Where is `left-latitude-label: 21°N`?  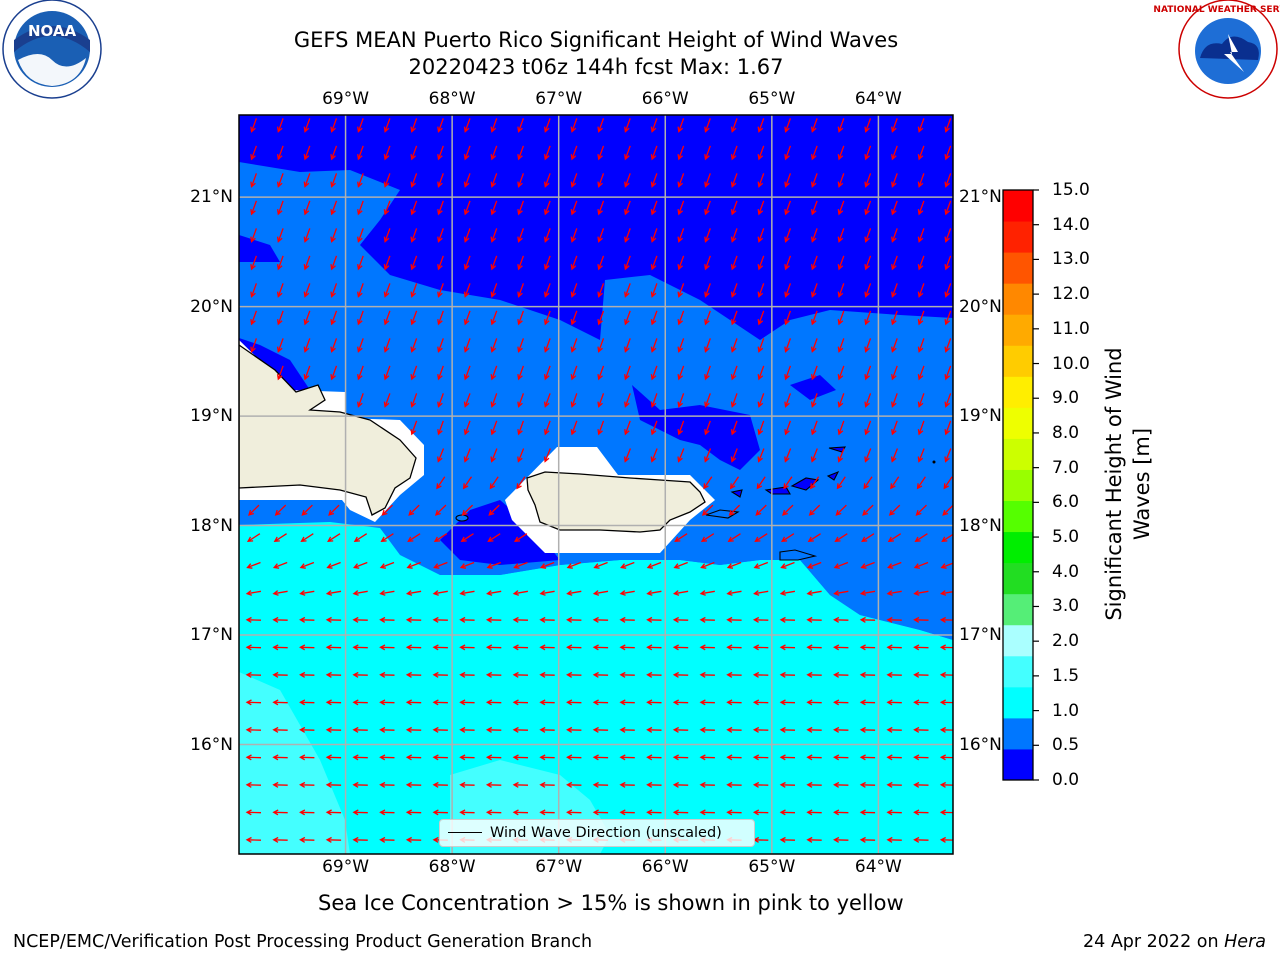
left-latitude-label: 21°N is located at coordinates (211, 197).